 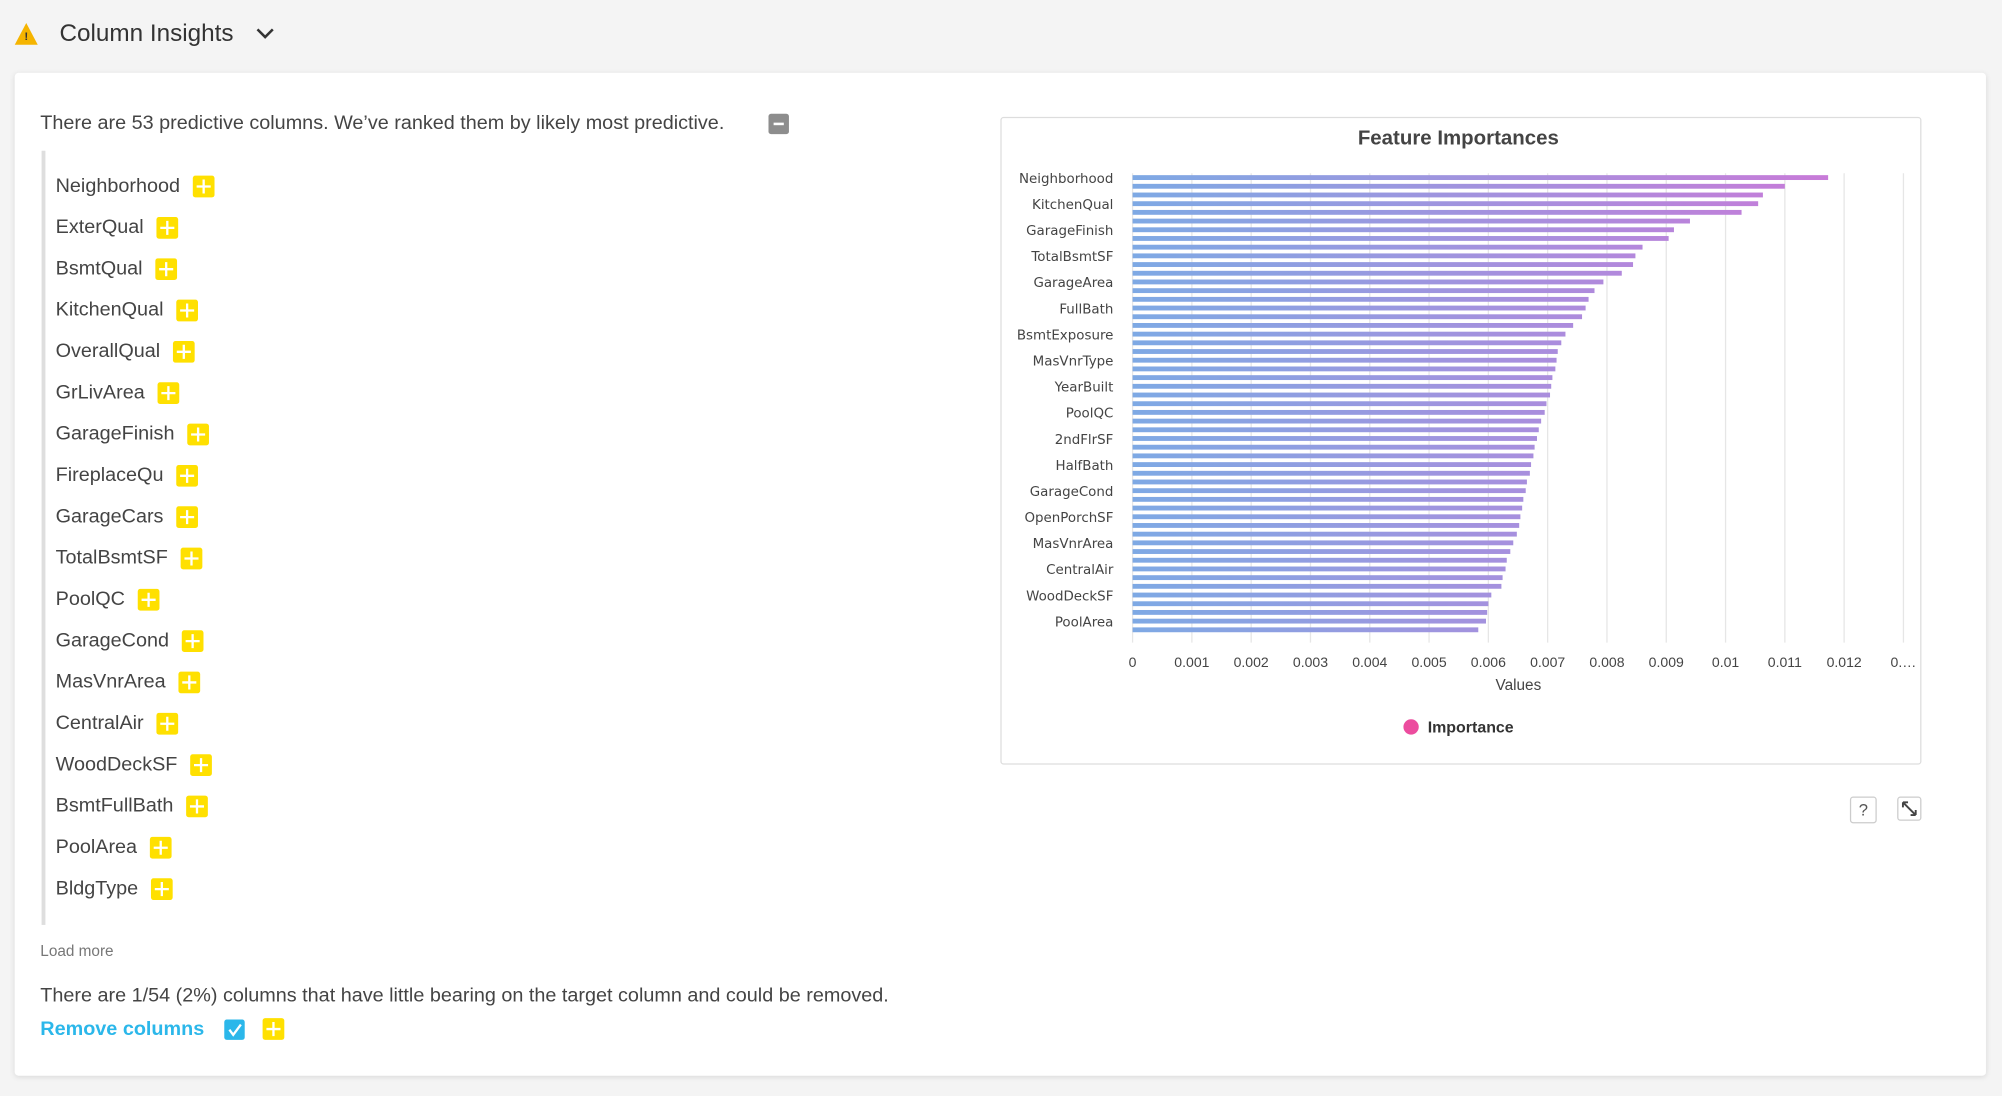 I want to click on x-tick-label: 0.011, so click(x=1785, y=662).